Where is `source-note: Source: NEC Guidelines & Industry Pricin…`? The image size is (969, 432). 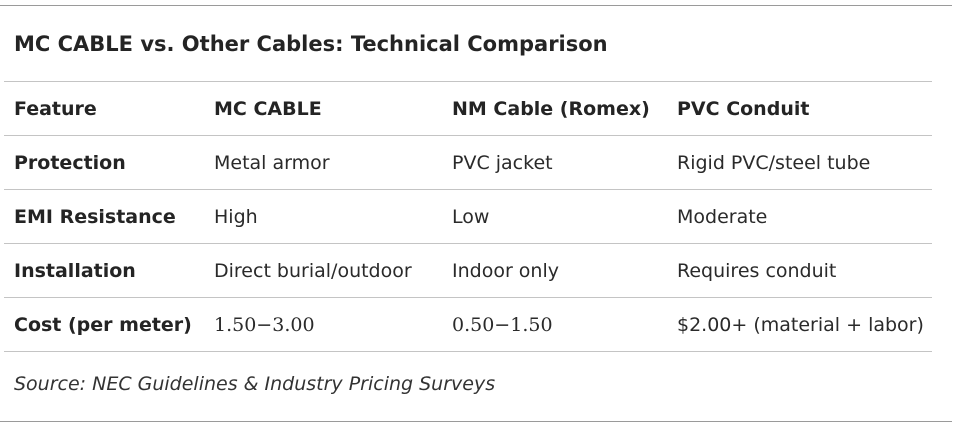
source-note: Source: NEC Guidelines & Industry Pricin… is located at coordinates (255, 384).